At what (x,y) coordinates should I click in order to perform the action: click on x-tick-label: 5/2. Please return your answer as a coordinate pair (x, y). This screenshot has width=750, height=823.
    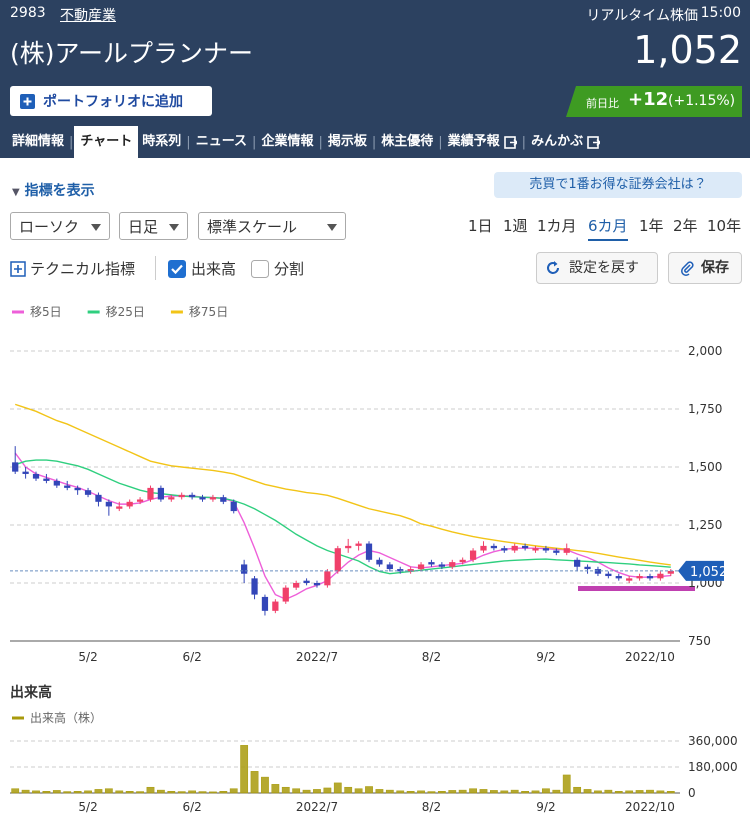
    Looking at the image, I should click on (87, 657).